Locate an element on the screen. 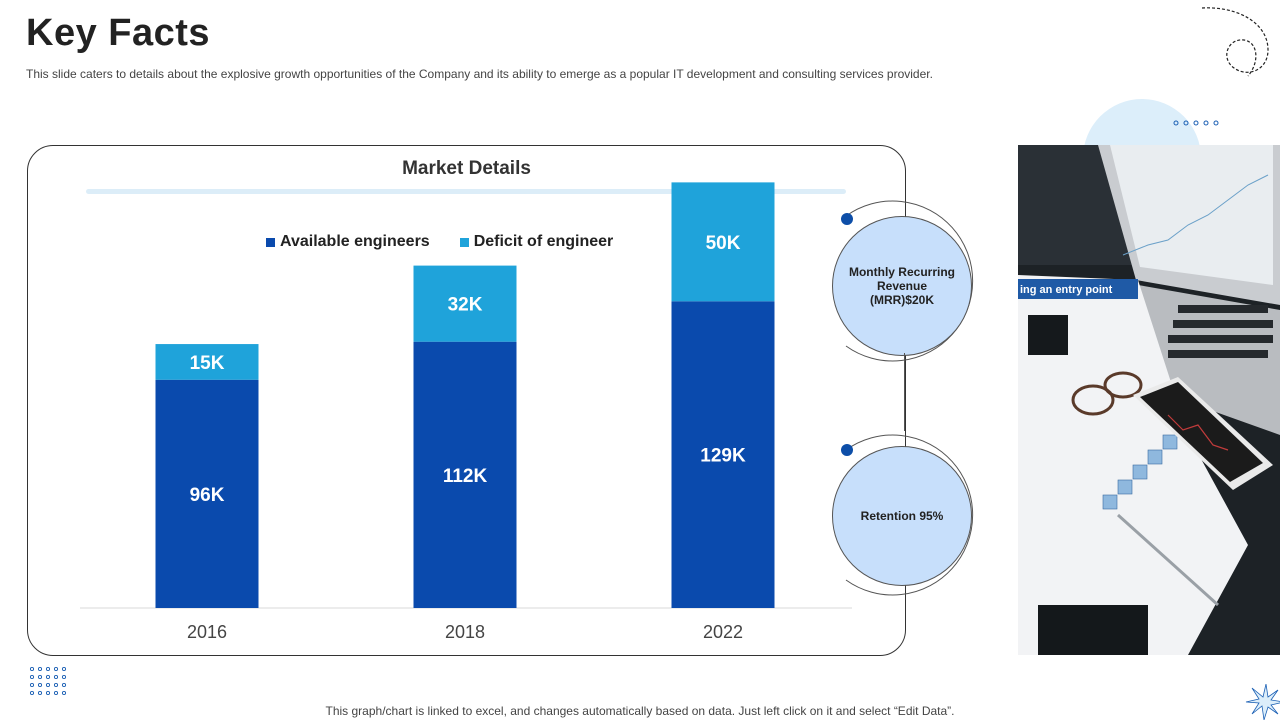 The height and width of the screenshot is (720, 1280). svg-text: ing an entry point is located at coordinates (1066, 290).